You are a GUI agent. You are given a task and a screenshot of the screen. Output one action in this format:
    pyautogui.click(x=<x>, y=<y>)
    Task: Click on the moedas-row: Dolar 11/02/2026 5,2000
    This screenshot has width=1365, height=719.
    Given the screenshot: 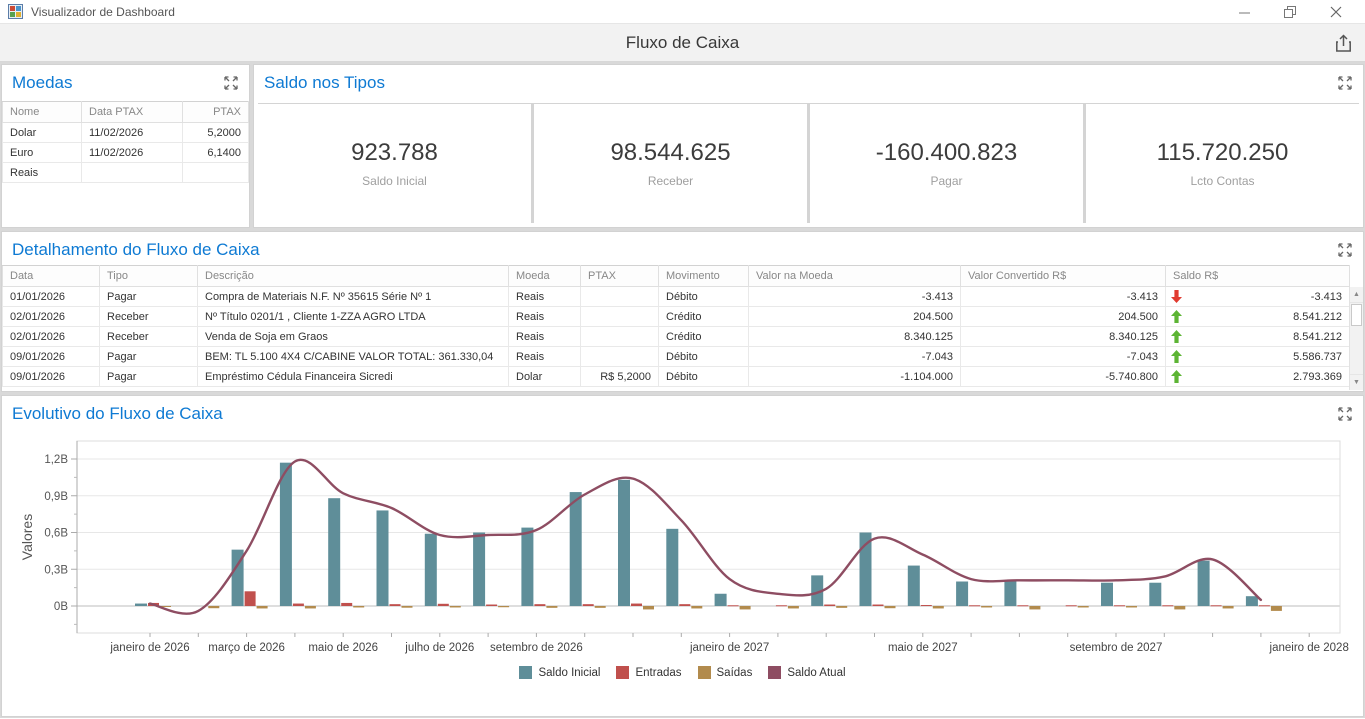 What is the action you would take?
    pyautogui.click(x=125, y=132)
    